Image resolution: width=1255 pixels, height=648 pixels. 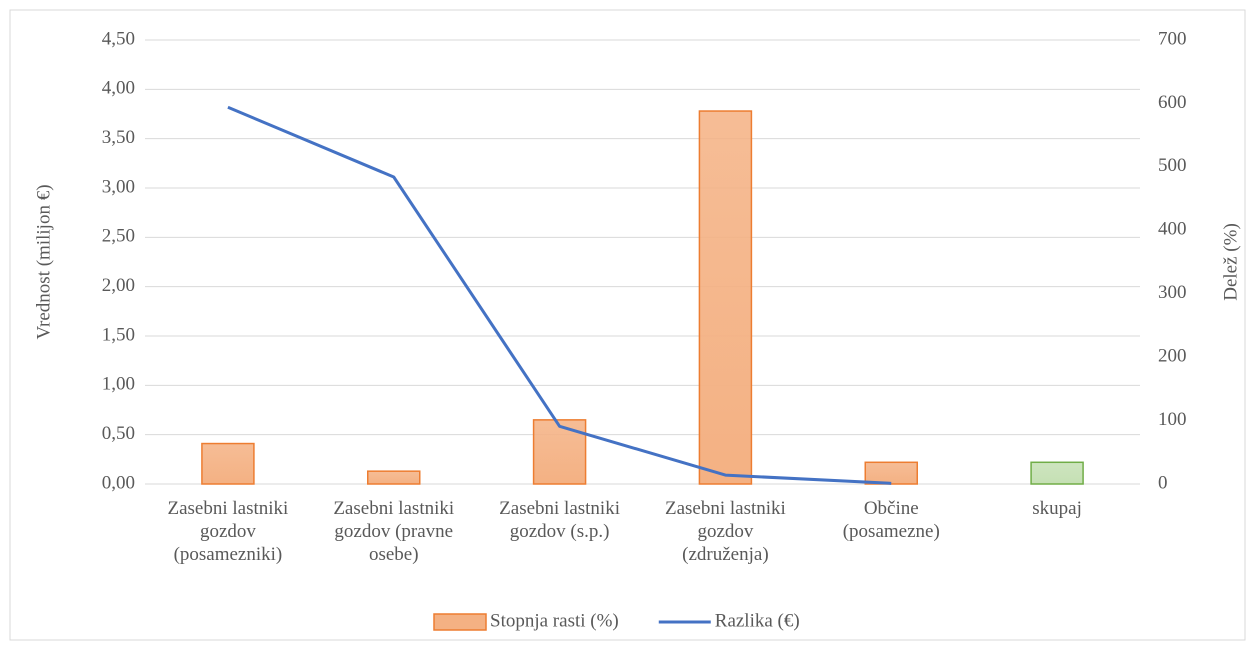 What do you see at coordinates (118, 88) in the screenshot?
I see `y-tick-label: 4,00` at bounding box center [118, 88].